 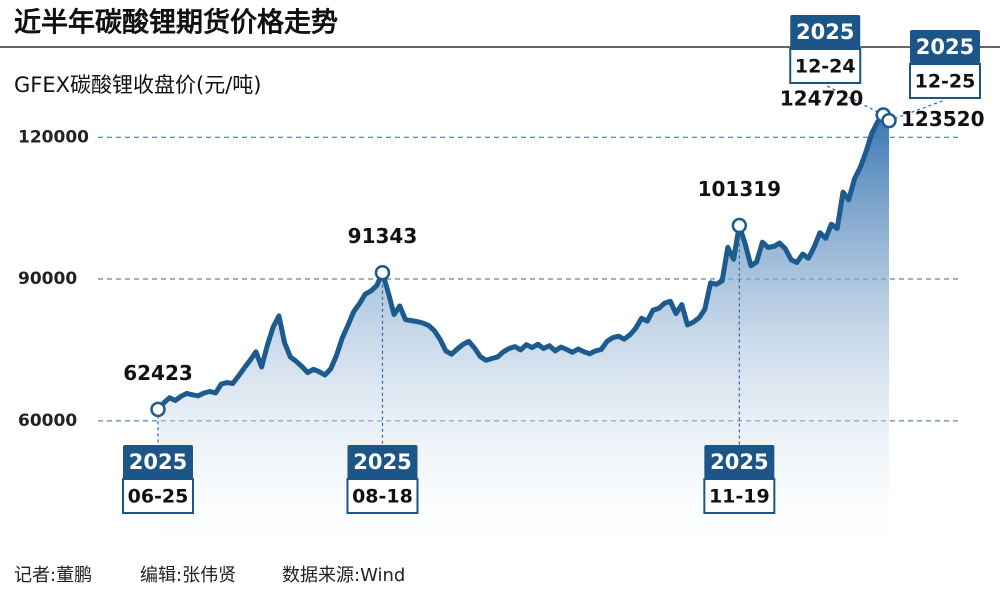 I want to click on value-label: 124720, so click(x=822, y=98).